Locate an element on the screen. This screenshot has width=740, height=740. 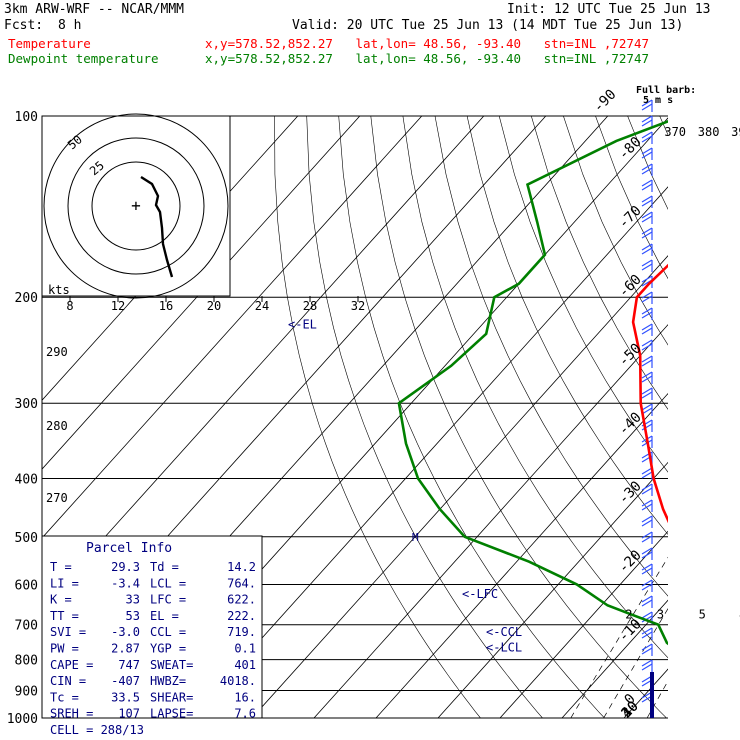
theta-label: 370 is located at coordinates (675, 132).